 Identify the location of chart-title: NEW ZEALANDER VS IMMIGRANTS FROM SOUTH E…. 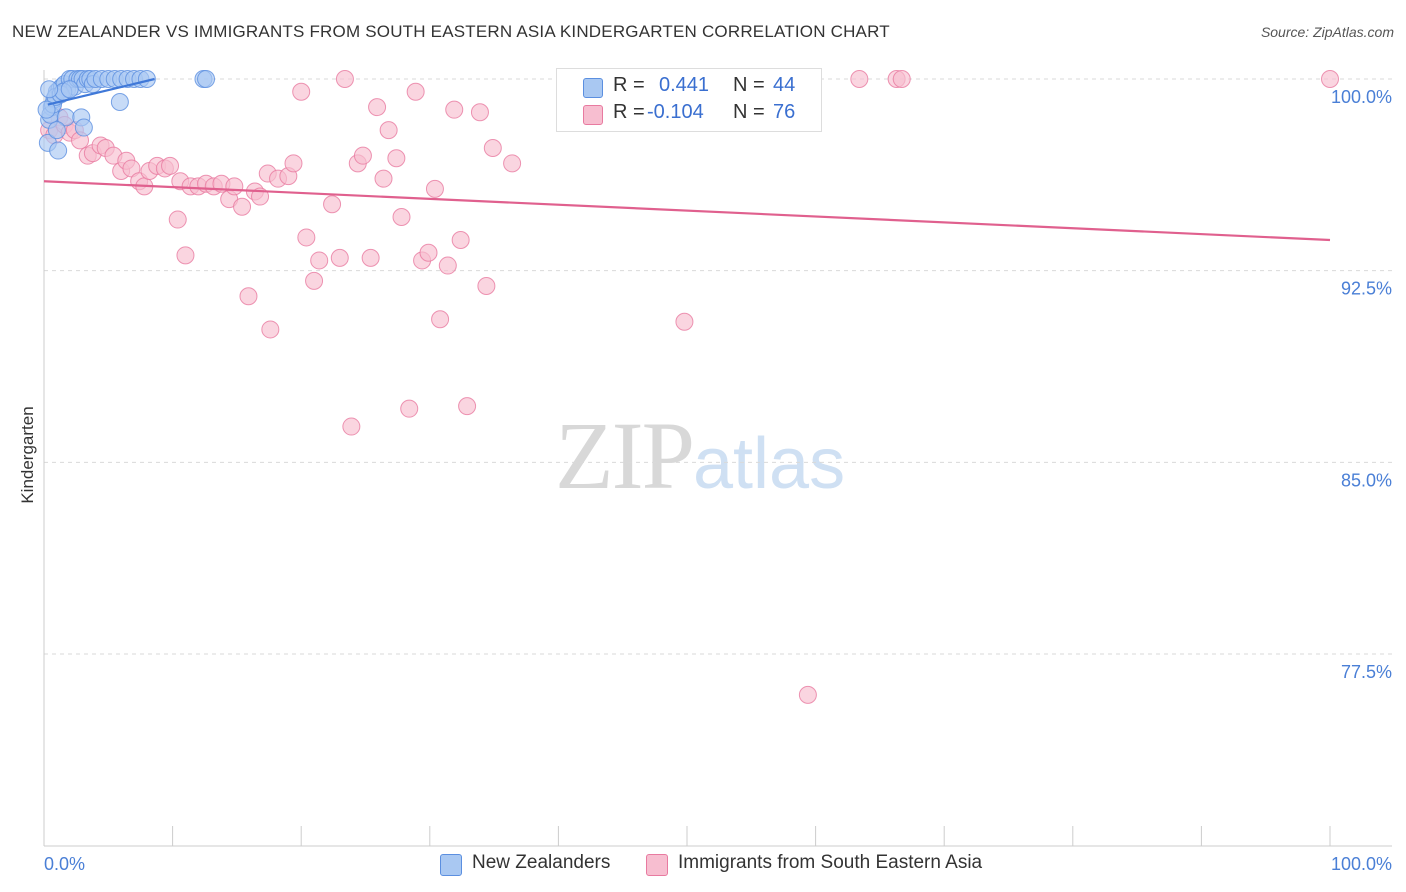
(451, 31).